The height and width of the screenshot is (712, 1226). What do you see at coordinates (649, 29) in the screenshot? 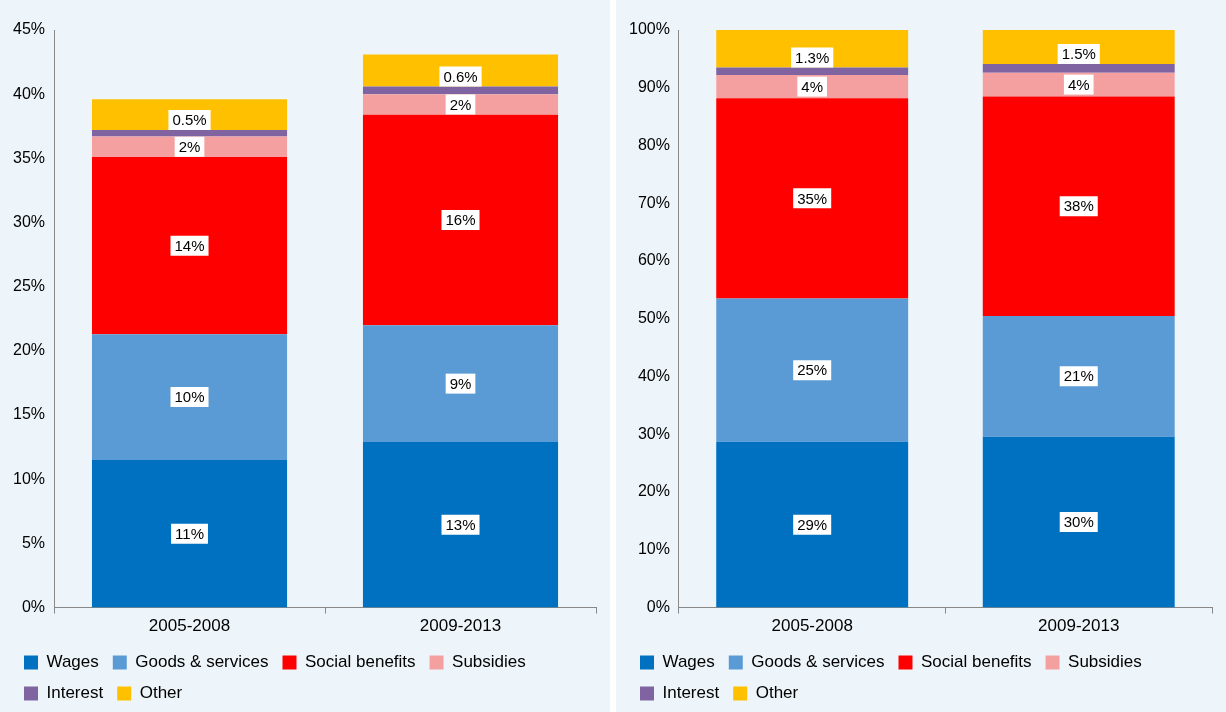
I see `y-tick-label: 100%` at bounding box center [649, 29].